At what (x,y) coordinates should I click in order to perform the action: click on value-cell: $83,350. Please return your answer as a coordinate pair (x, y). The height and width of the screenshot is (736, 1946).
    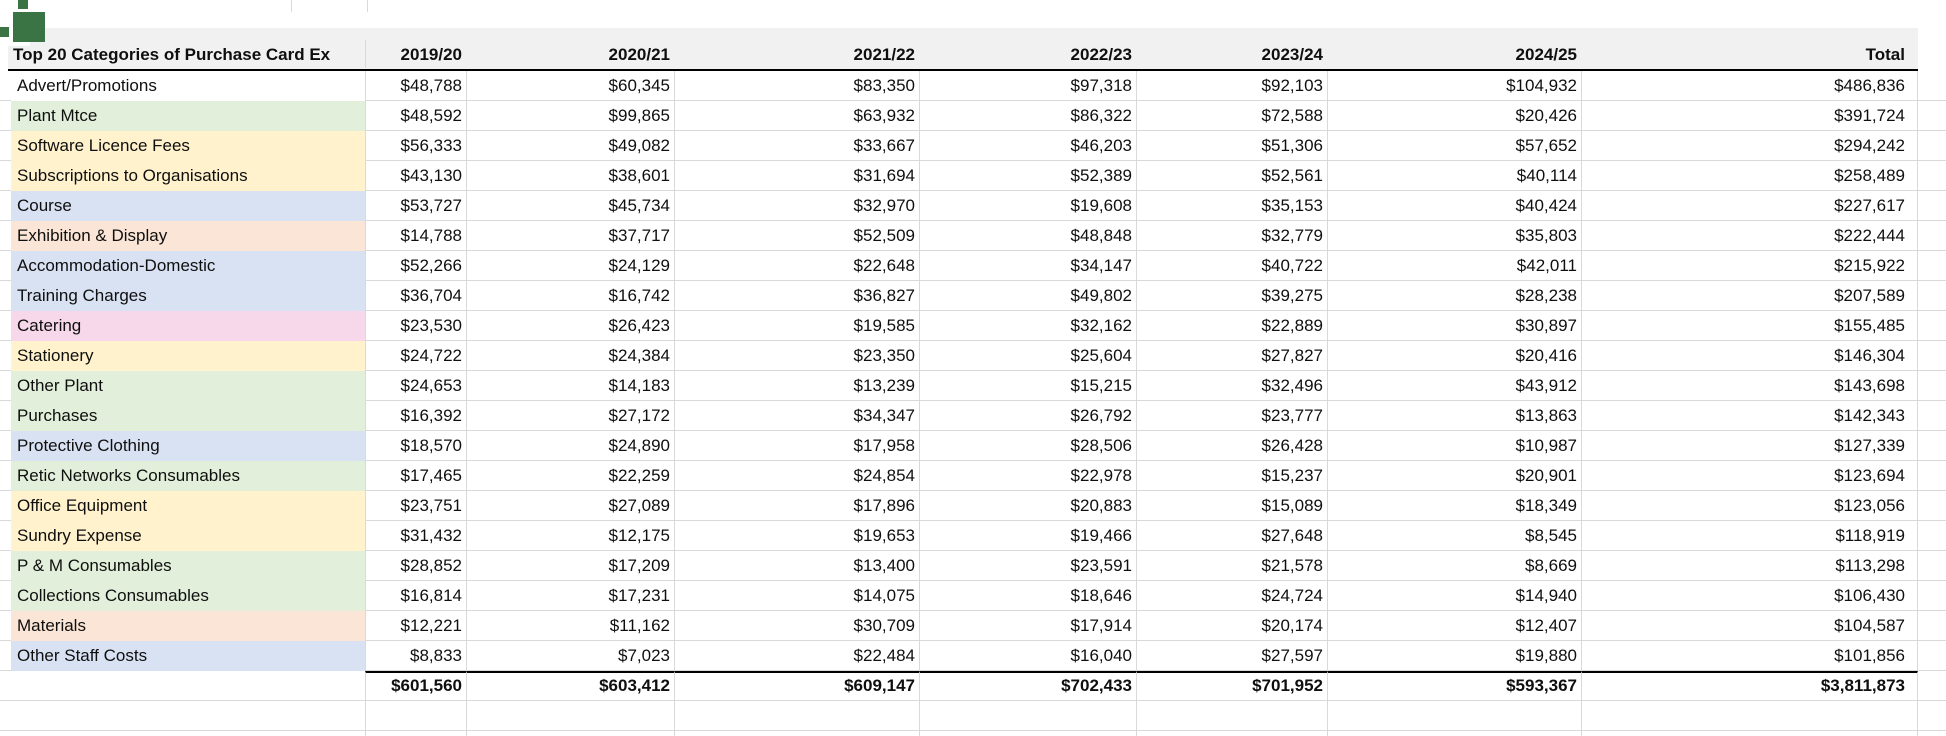
    Looking at the image, I should click on (797, 86).